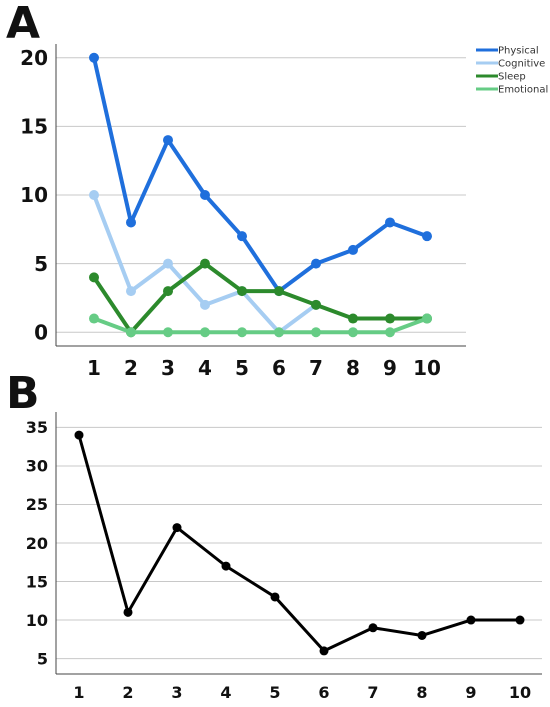 The image size is (550, 707). Describe the element at coordinates (353, 368) in the screenshot. I see `charta-xtick-label: 8` at that location.